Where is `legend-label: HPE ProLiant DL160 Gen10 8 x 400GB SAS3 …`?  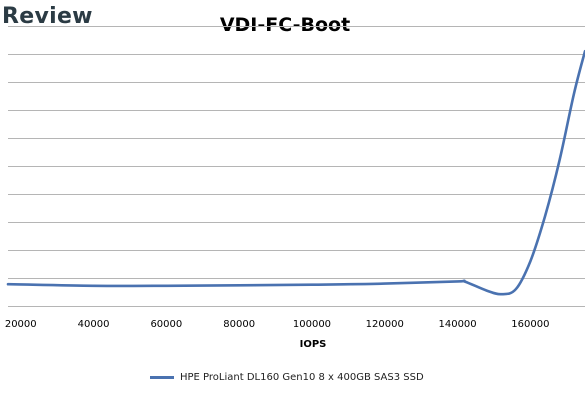 legend-label: HPE ProLiant DL160 Gen10 8 x 400GB SAS3 … is located at coordinates (302, 377).